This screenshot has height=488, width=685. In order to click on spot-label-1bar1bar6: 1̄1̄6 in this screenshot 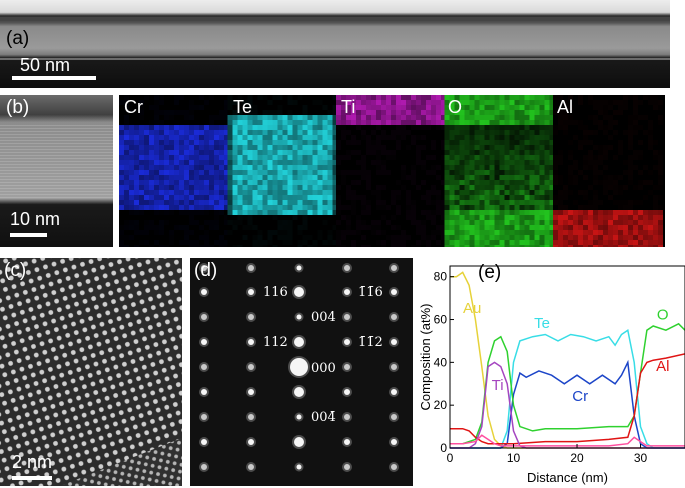, I will do `click(370, 292)`.